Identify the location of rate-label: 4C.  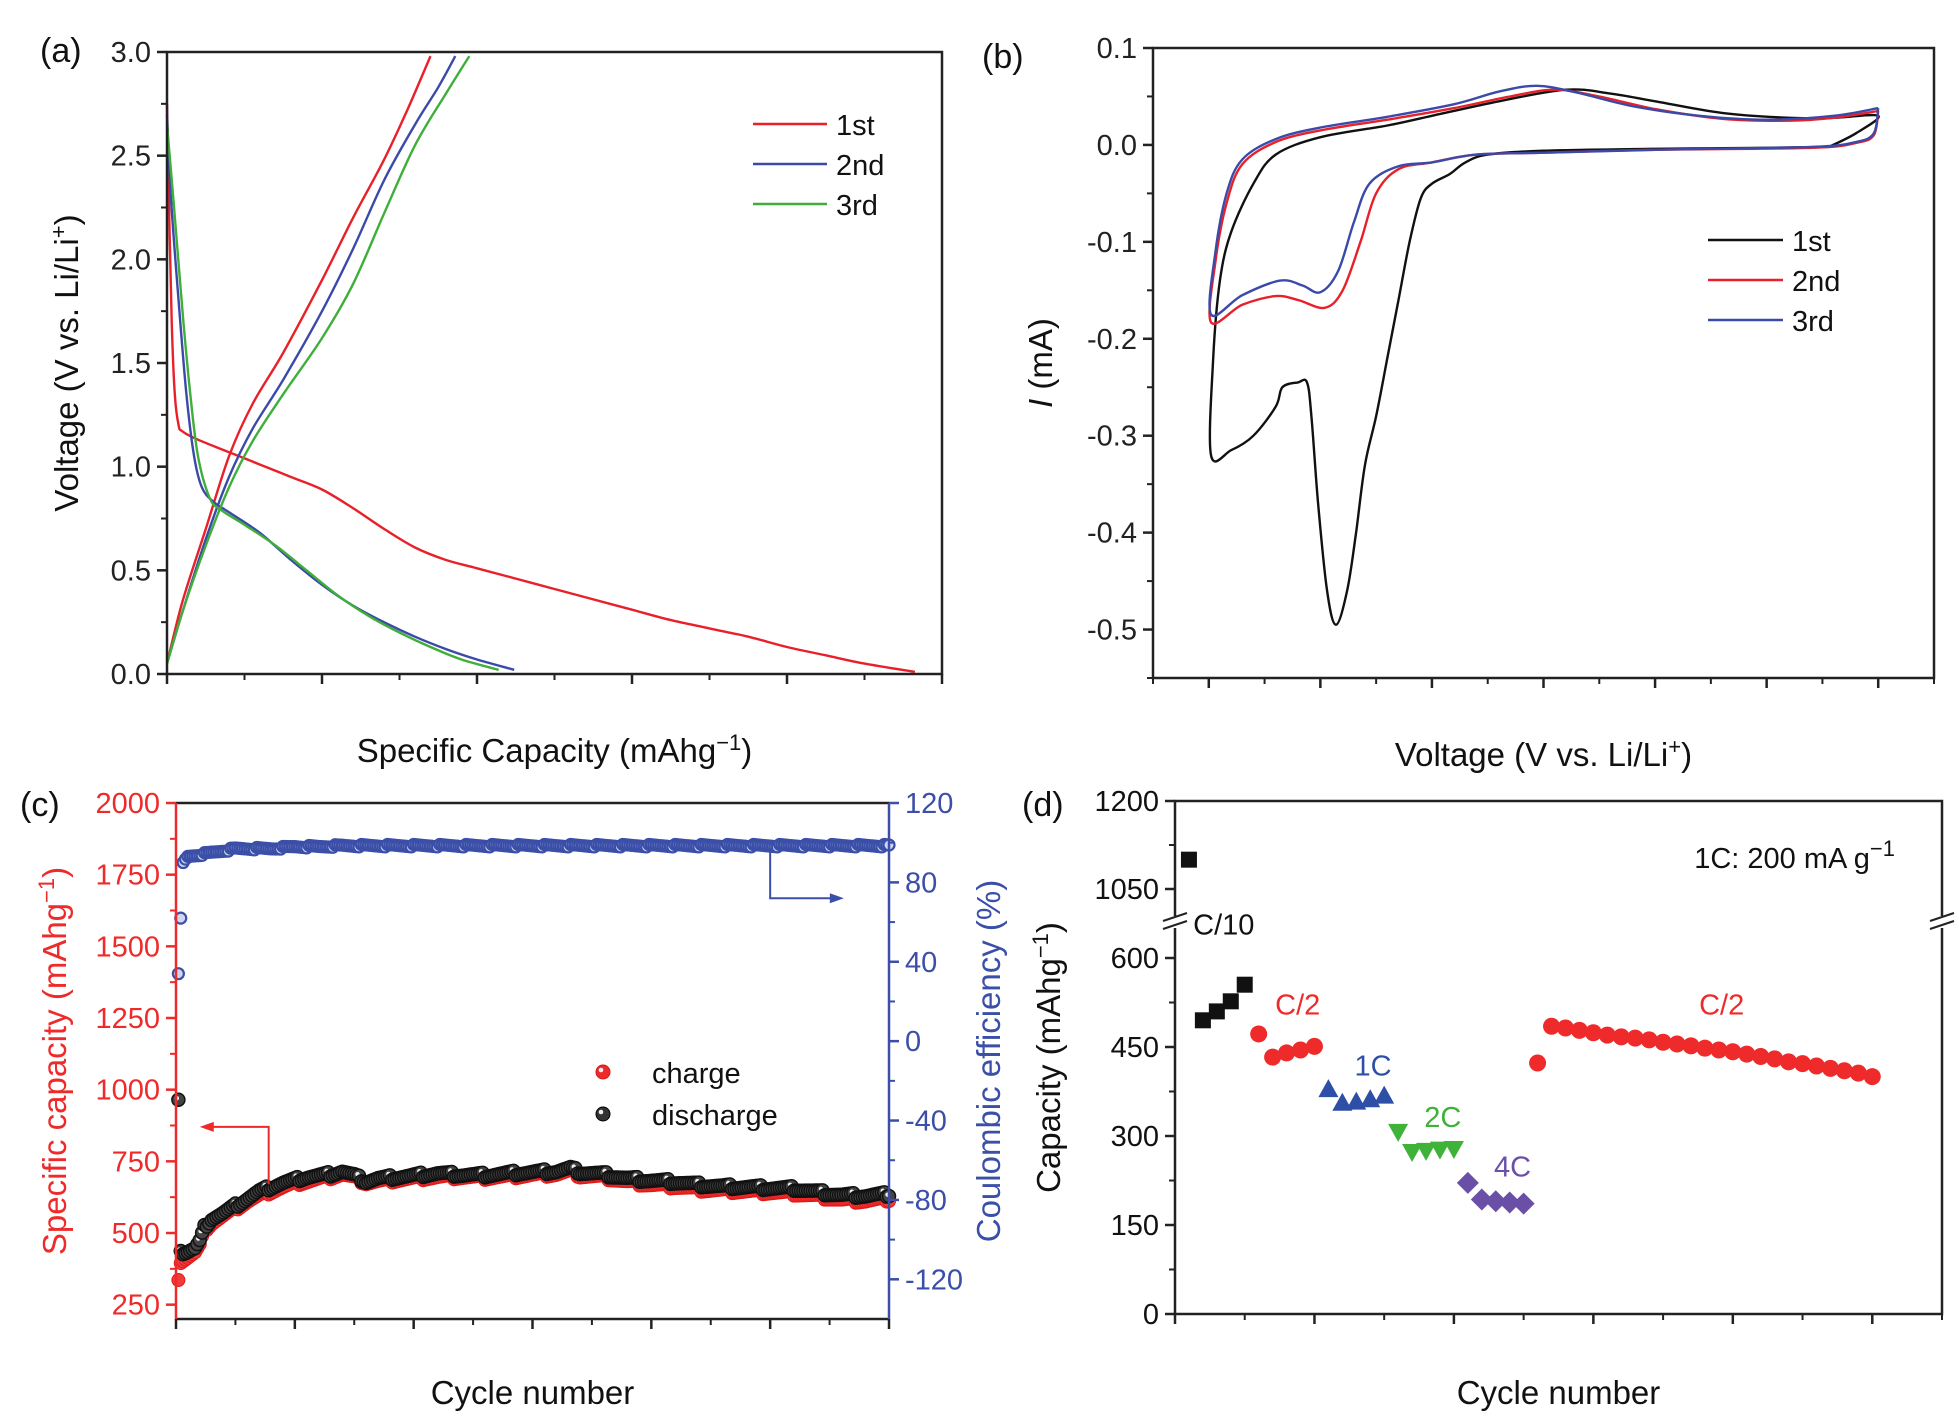
(1512, 1167).